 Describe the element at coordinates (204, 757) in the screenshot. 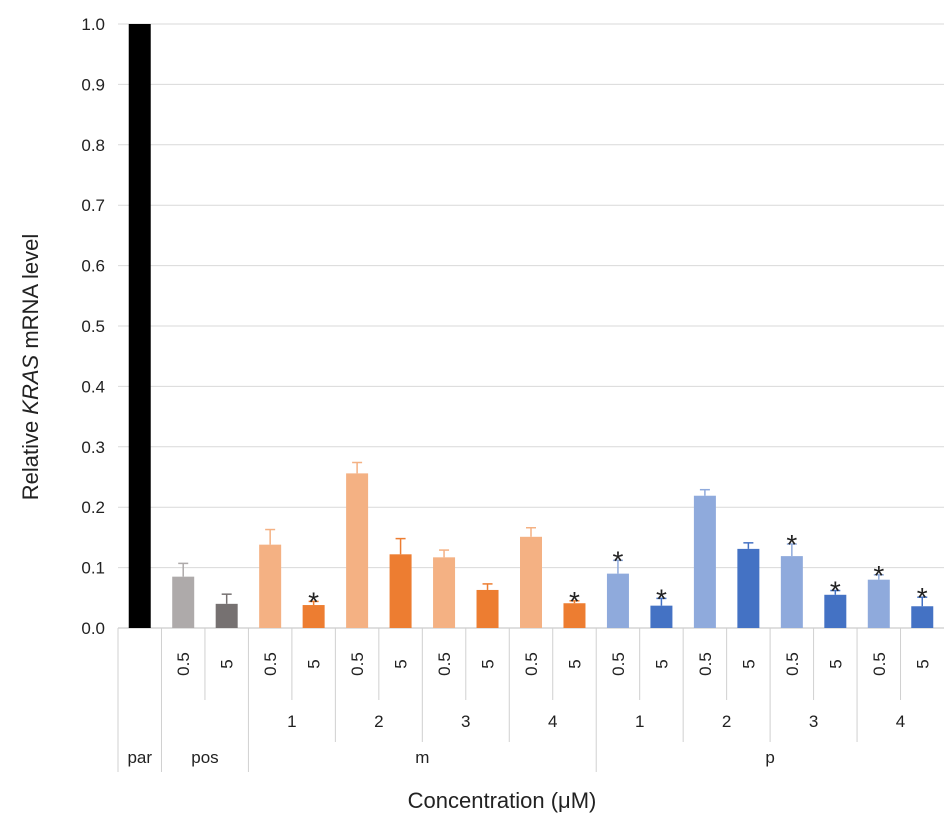

I see `group-label: pos` at that location.